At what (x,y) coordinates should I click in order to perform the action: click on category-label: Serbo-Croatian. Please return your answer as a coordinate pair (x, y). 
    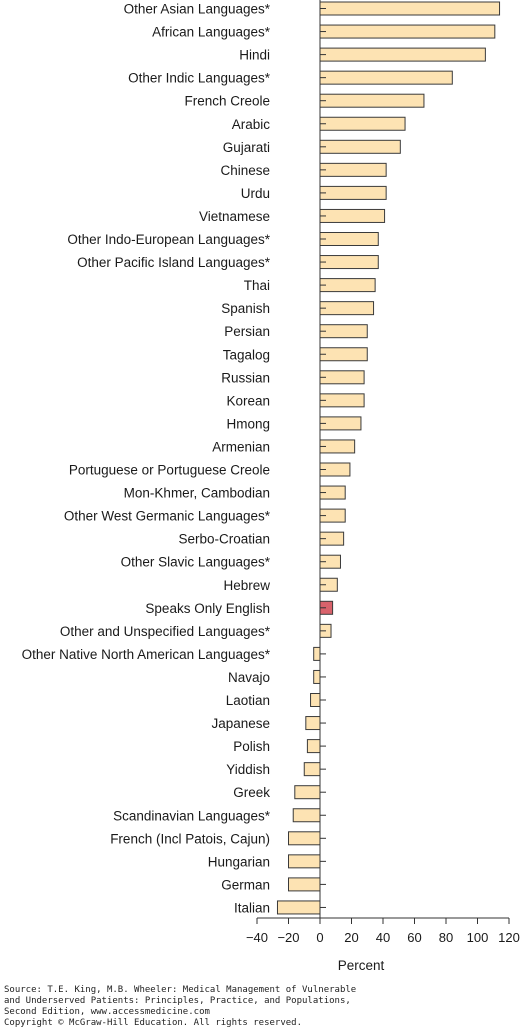
    Looking at the image, I should click on (224, 539).